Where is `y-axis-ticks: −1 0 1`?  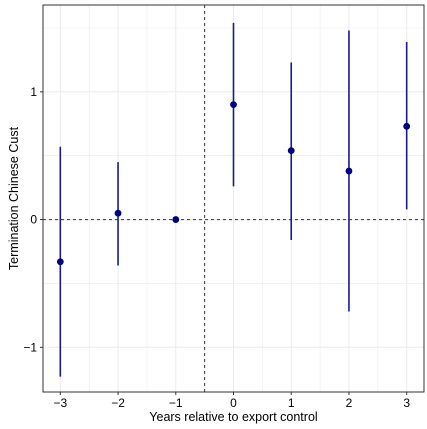 y-axis-ticks: −1 0 1 is located at coordinates (33, 219).